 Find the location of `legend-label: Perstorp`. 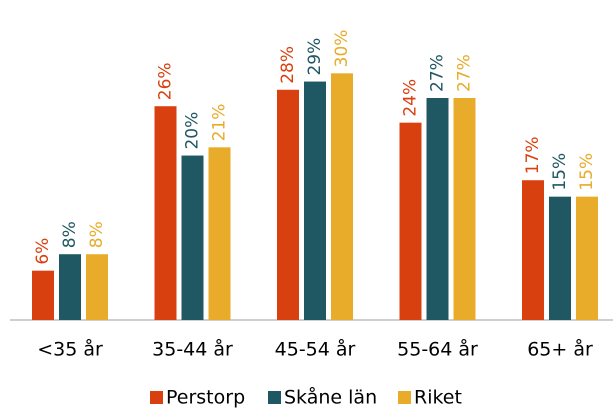

legend-label: Perstorp is located at coordinates (205, 398).